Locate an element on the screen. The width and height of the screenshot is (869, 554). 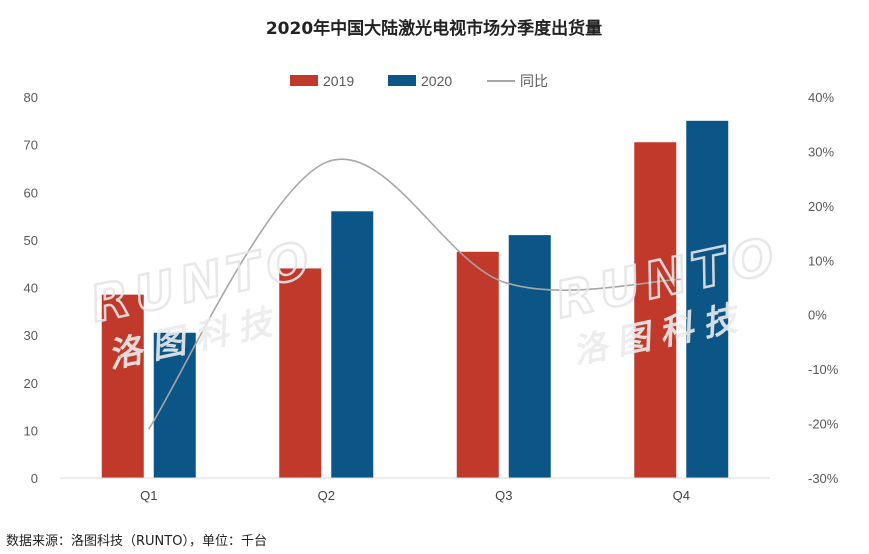
right-axis-tick-20%: 20% is located at coordinates (821, 206).